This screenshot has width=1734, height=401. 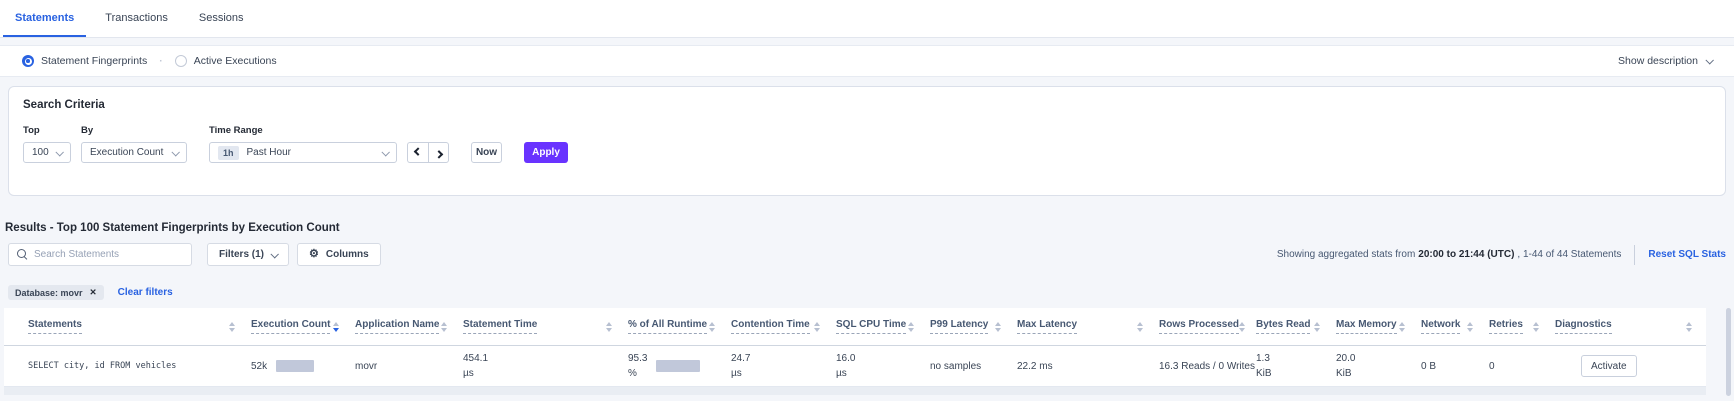 I want to click on cell-p99-latency: no samples, so click(x=973, y=366).